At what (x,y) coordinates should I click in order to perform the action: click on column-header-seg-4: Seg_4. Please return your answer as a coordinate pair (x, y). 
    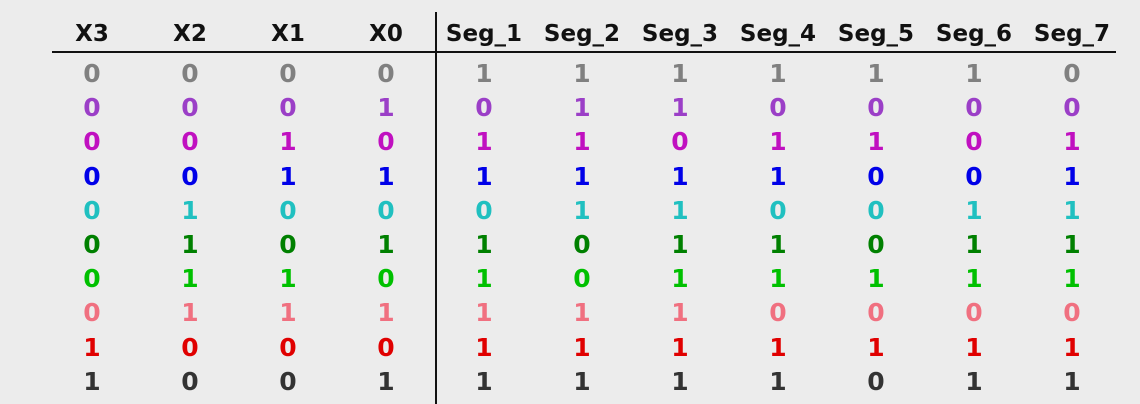
    Looking at the image, I should click on (778, 34).